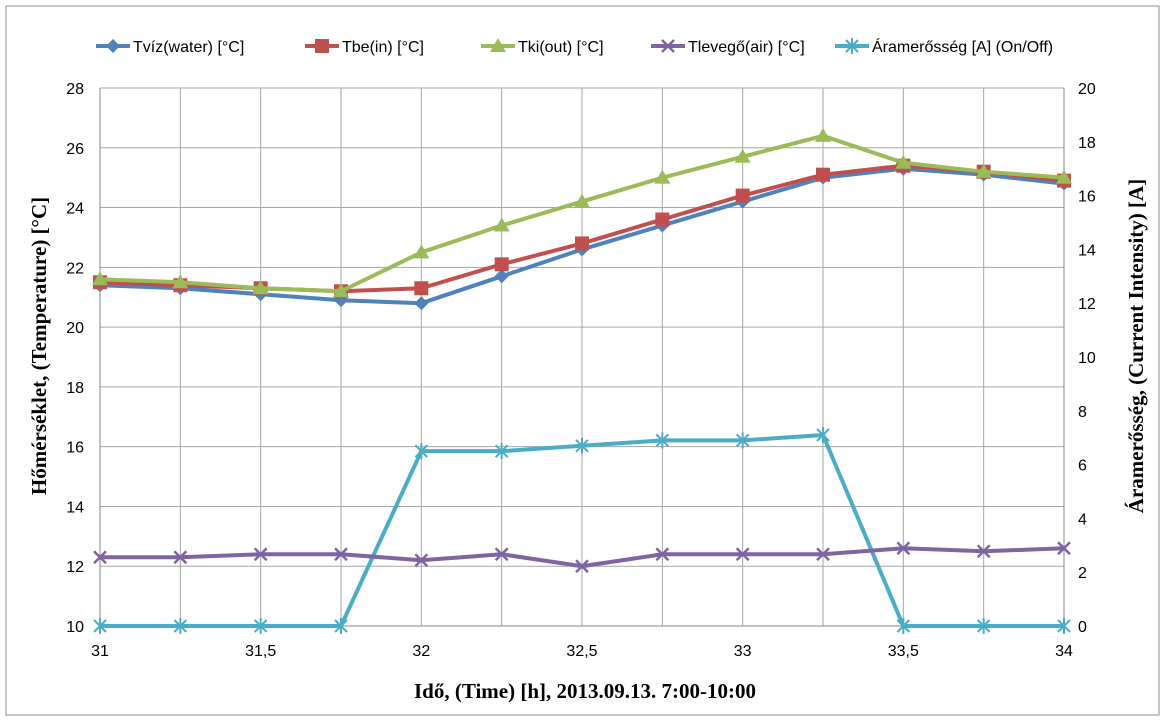  I want to click on y-tick-label-left: 20, so click(75, 328).